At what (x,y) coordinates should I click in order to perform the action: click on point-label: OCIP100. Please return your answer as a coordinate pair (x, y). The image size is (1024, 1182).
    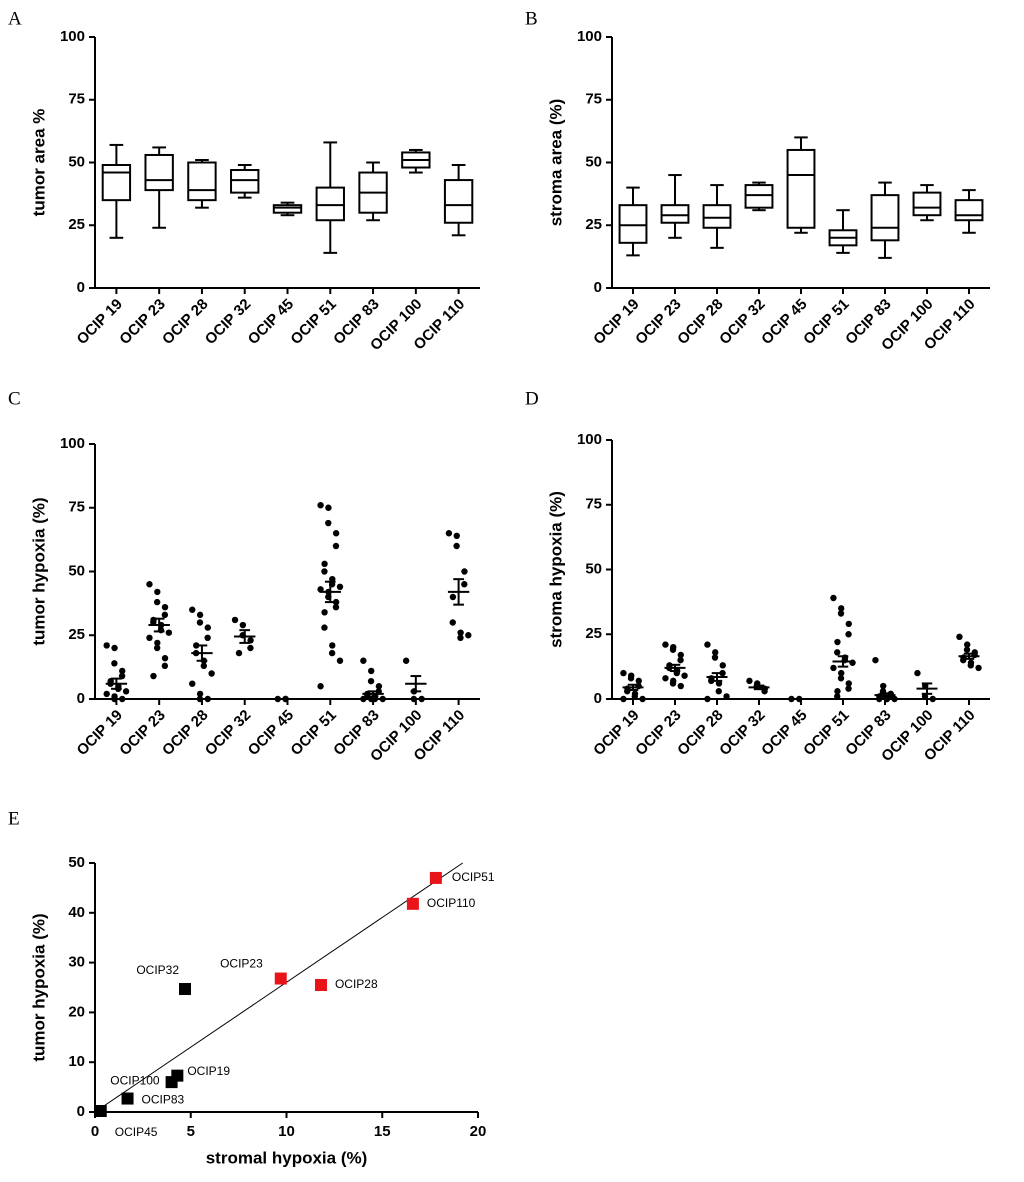
    Looking at the image, I should click on (135, 1080).